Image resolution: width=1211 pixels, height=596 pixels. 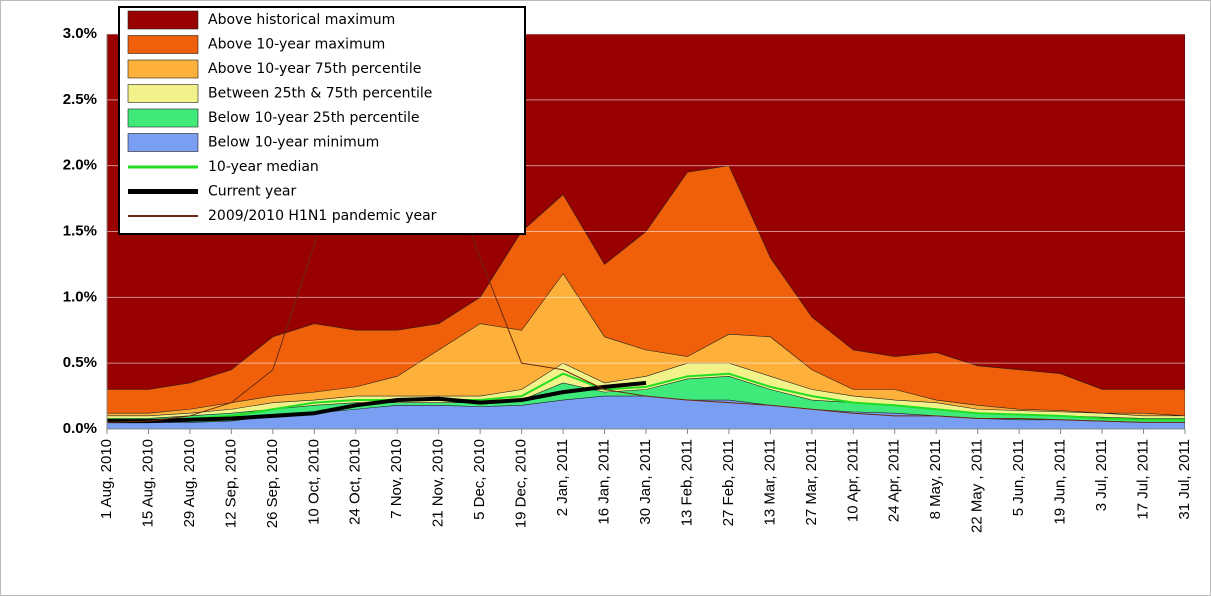 I want to click on legend-label: Between 25th & 75th percentile, so click(x=320, y=94).